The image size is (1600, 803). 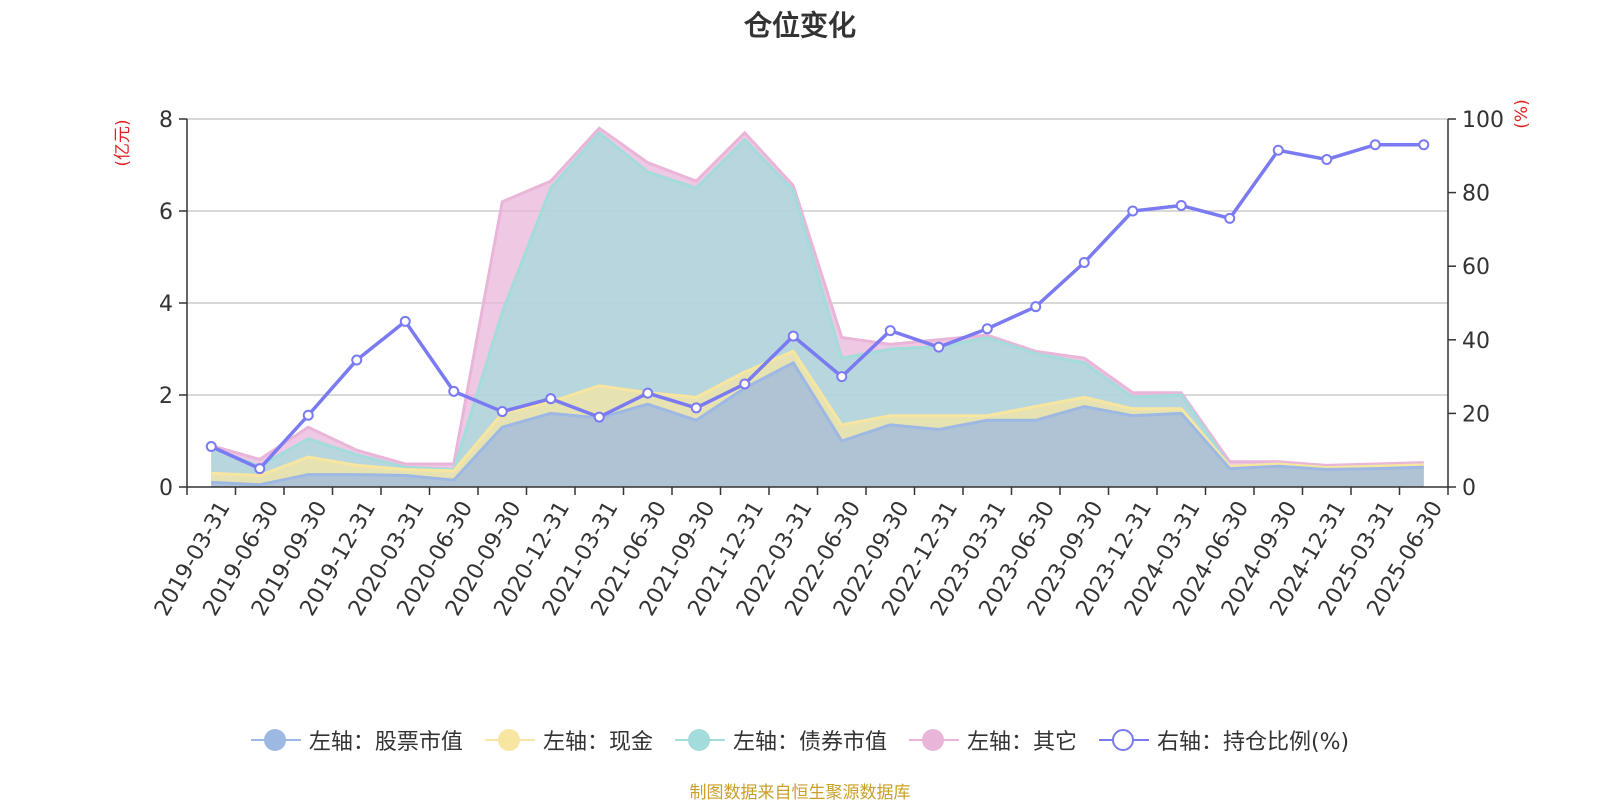 I want to click on legend: 左轴：股票市值 左轴：现金 左轴：债券市值 左轴：其它 右轴：持仓比例(%), so click(x=800, y=740).